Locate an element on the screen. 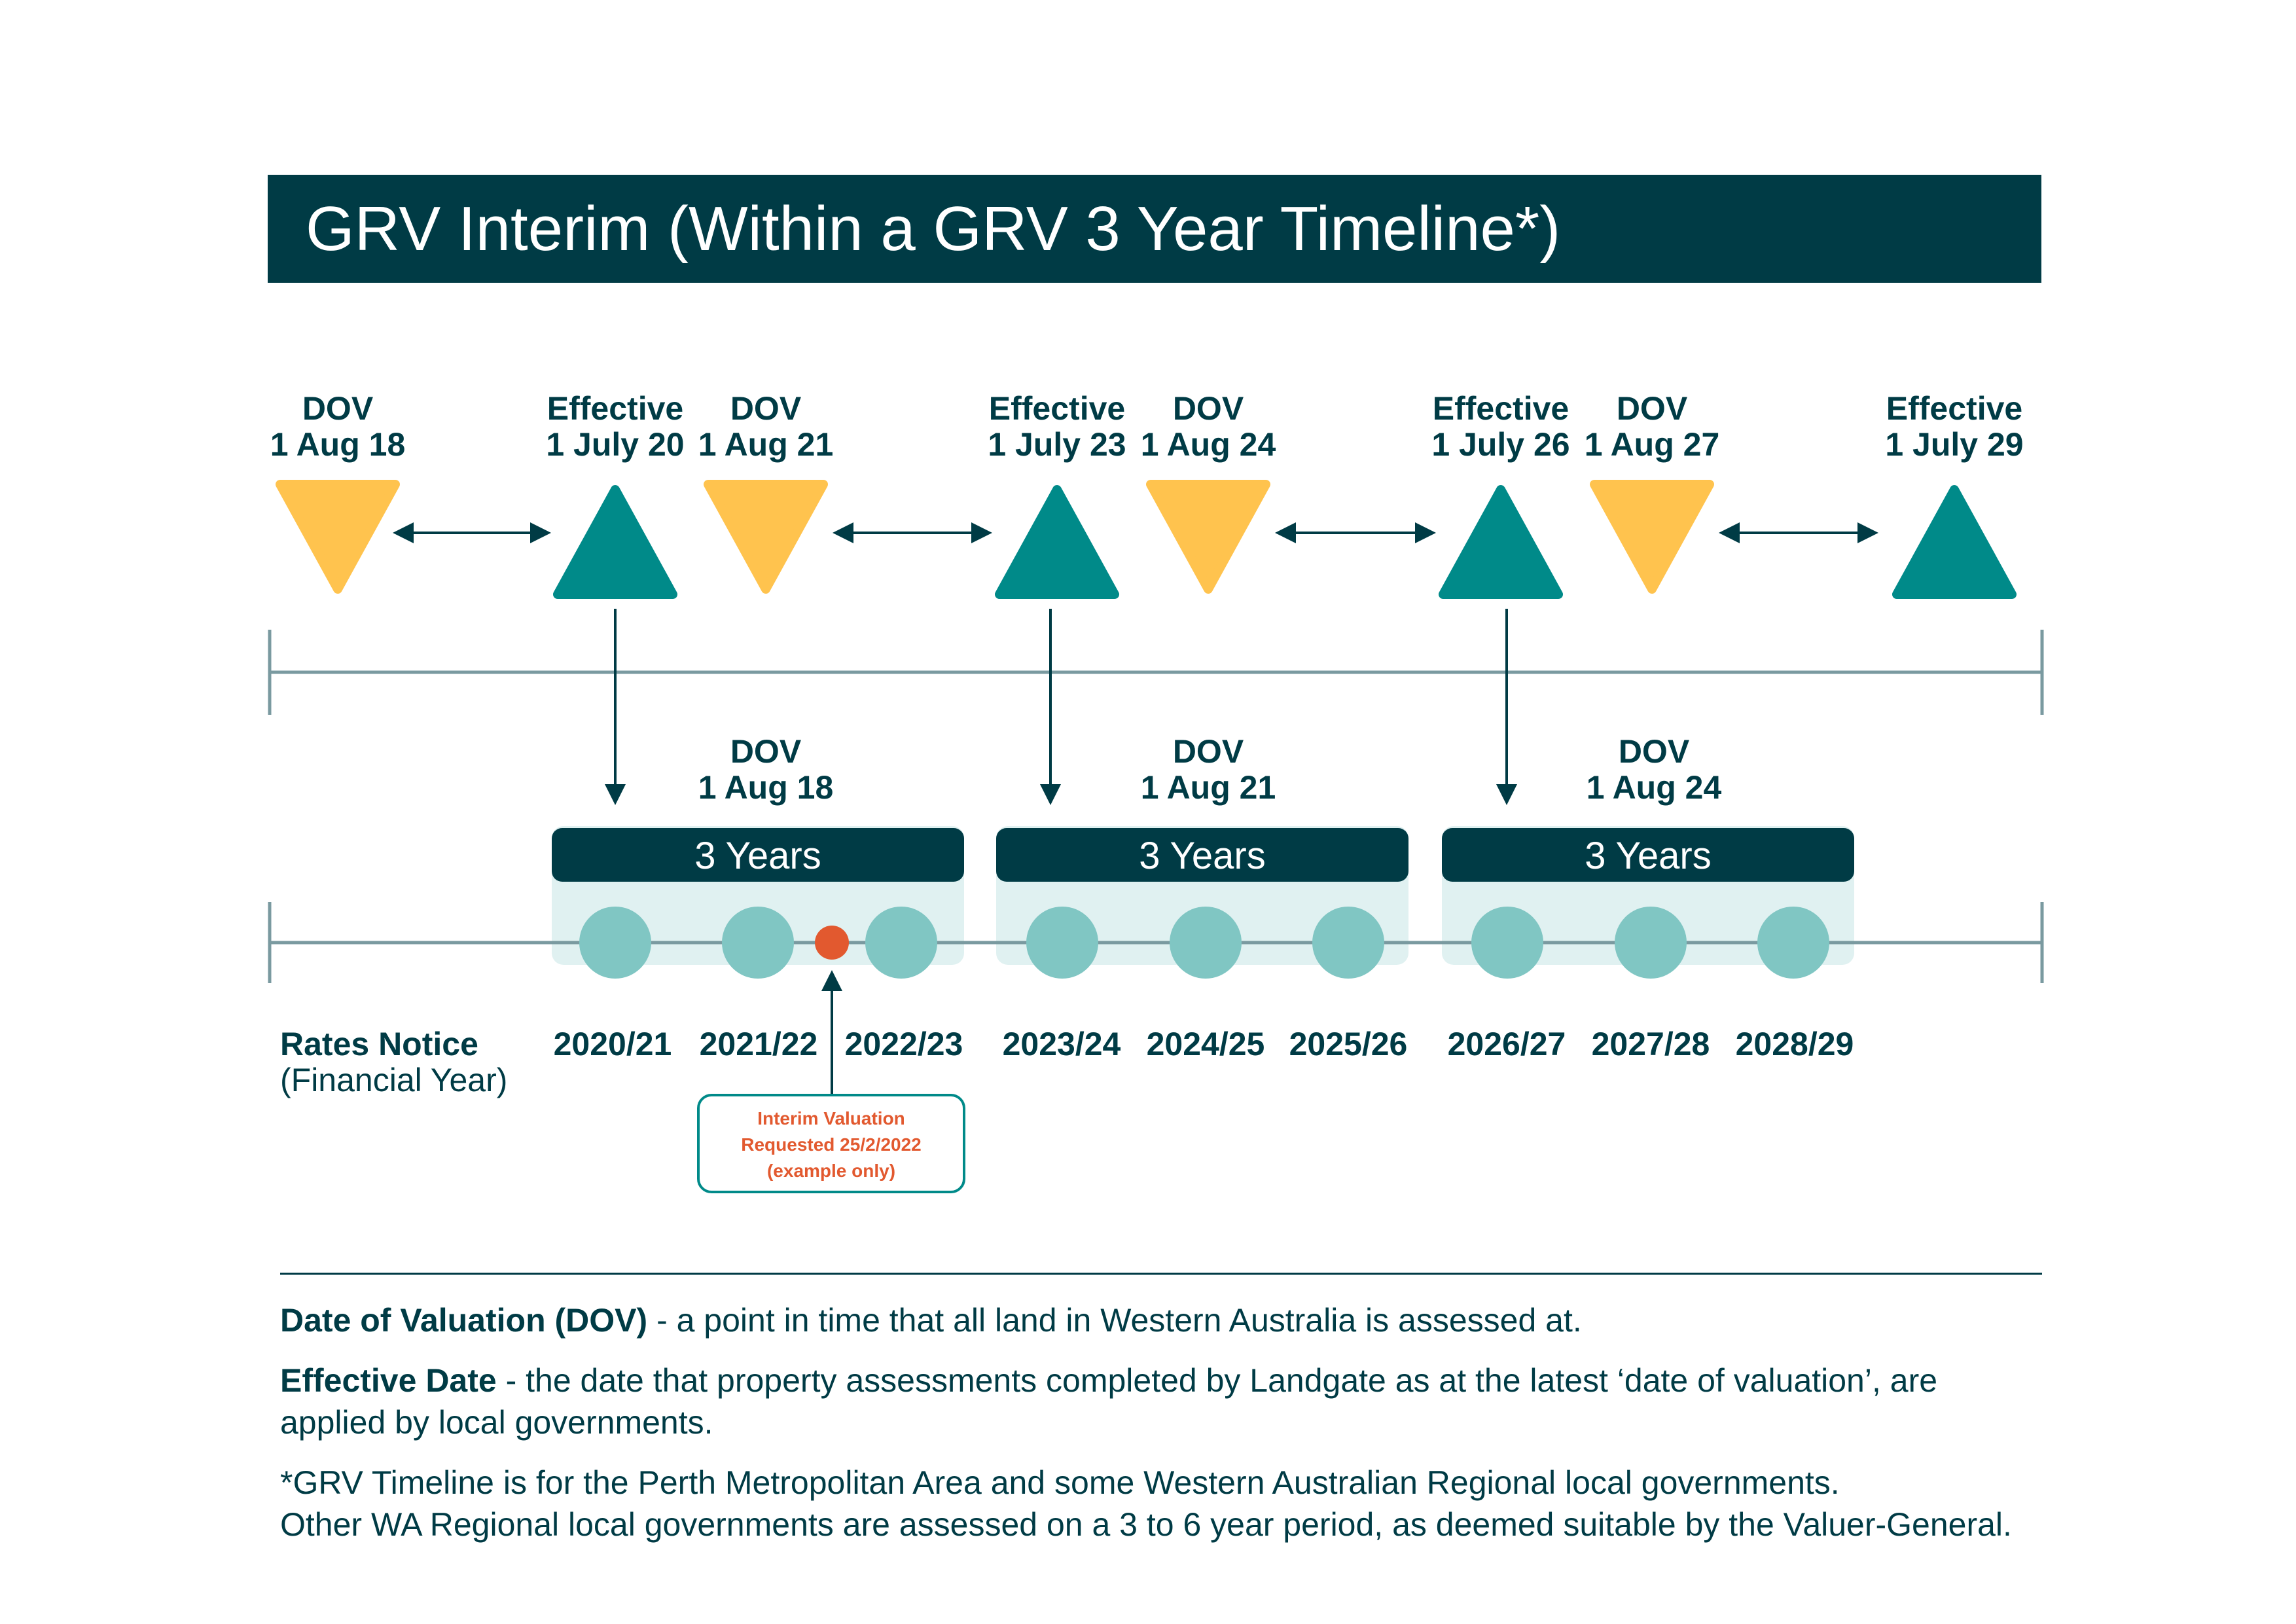 The image size is (2296, 1624). marker-date: 1 Aug 27 is located at coordinates (1652, 444).